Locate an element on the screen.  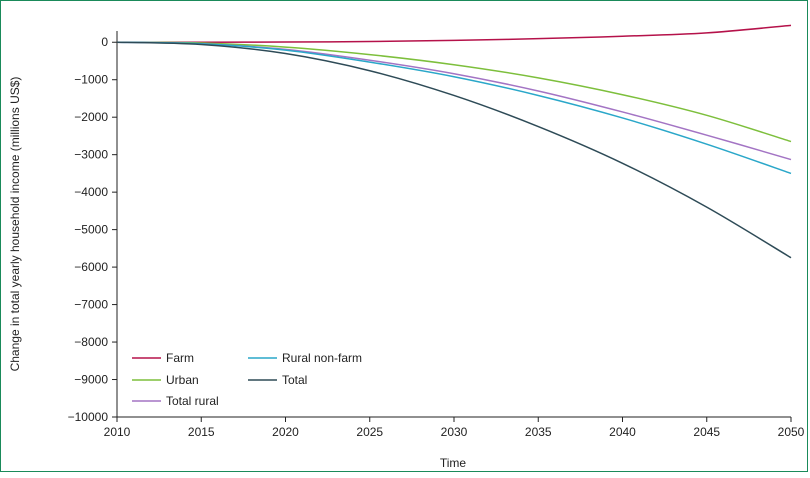
y-tick-label: −1000 is located at coordinates (91, 80).